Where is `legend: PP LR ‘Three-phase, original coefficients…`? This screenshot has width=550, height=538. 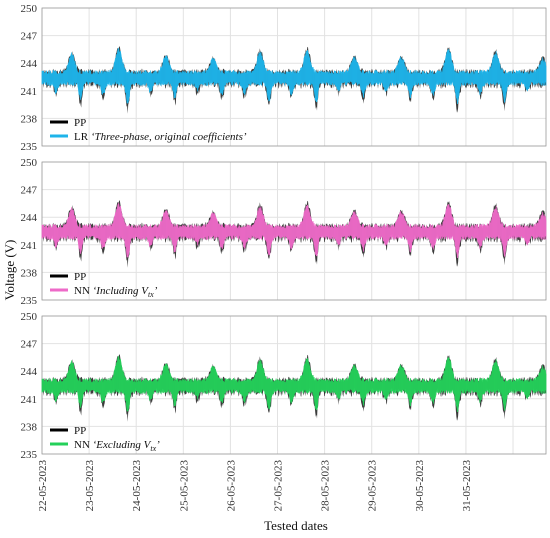
legend: PP LR ‘Three-phase, original coefficients… is located at coordinates (148, 130).